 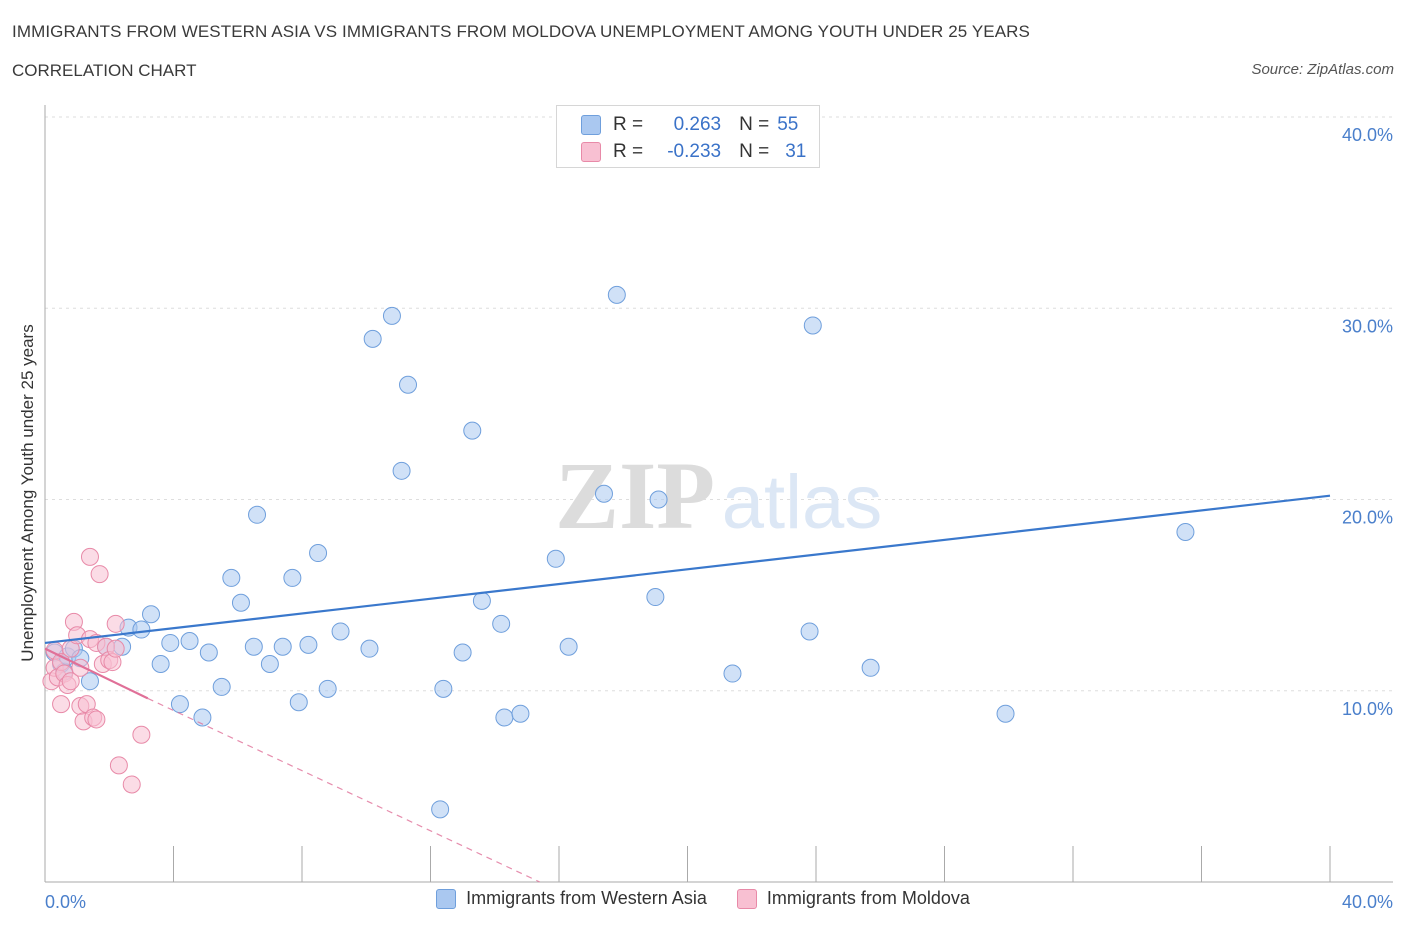 What do you see at coordinates (1322, 69) in the screenshot?
I see `source-label: Source: ZipAtlas.com` at bounding box center [1322, 69].